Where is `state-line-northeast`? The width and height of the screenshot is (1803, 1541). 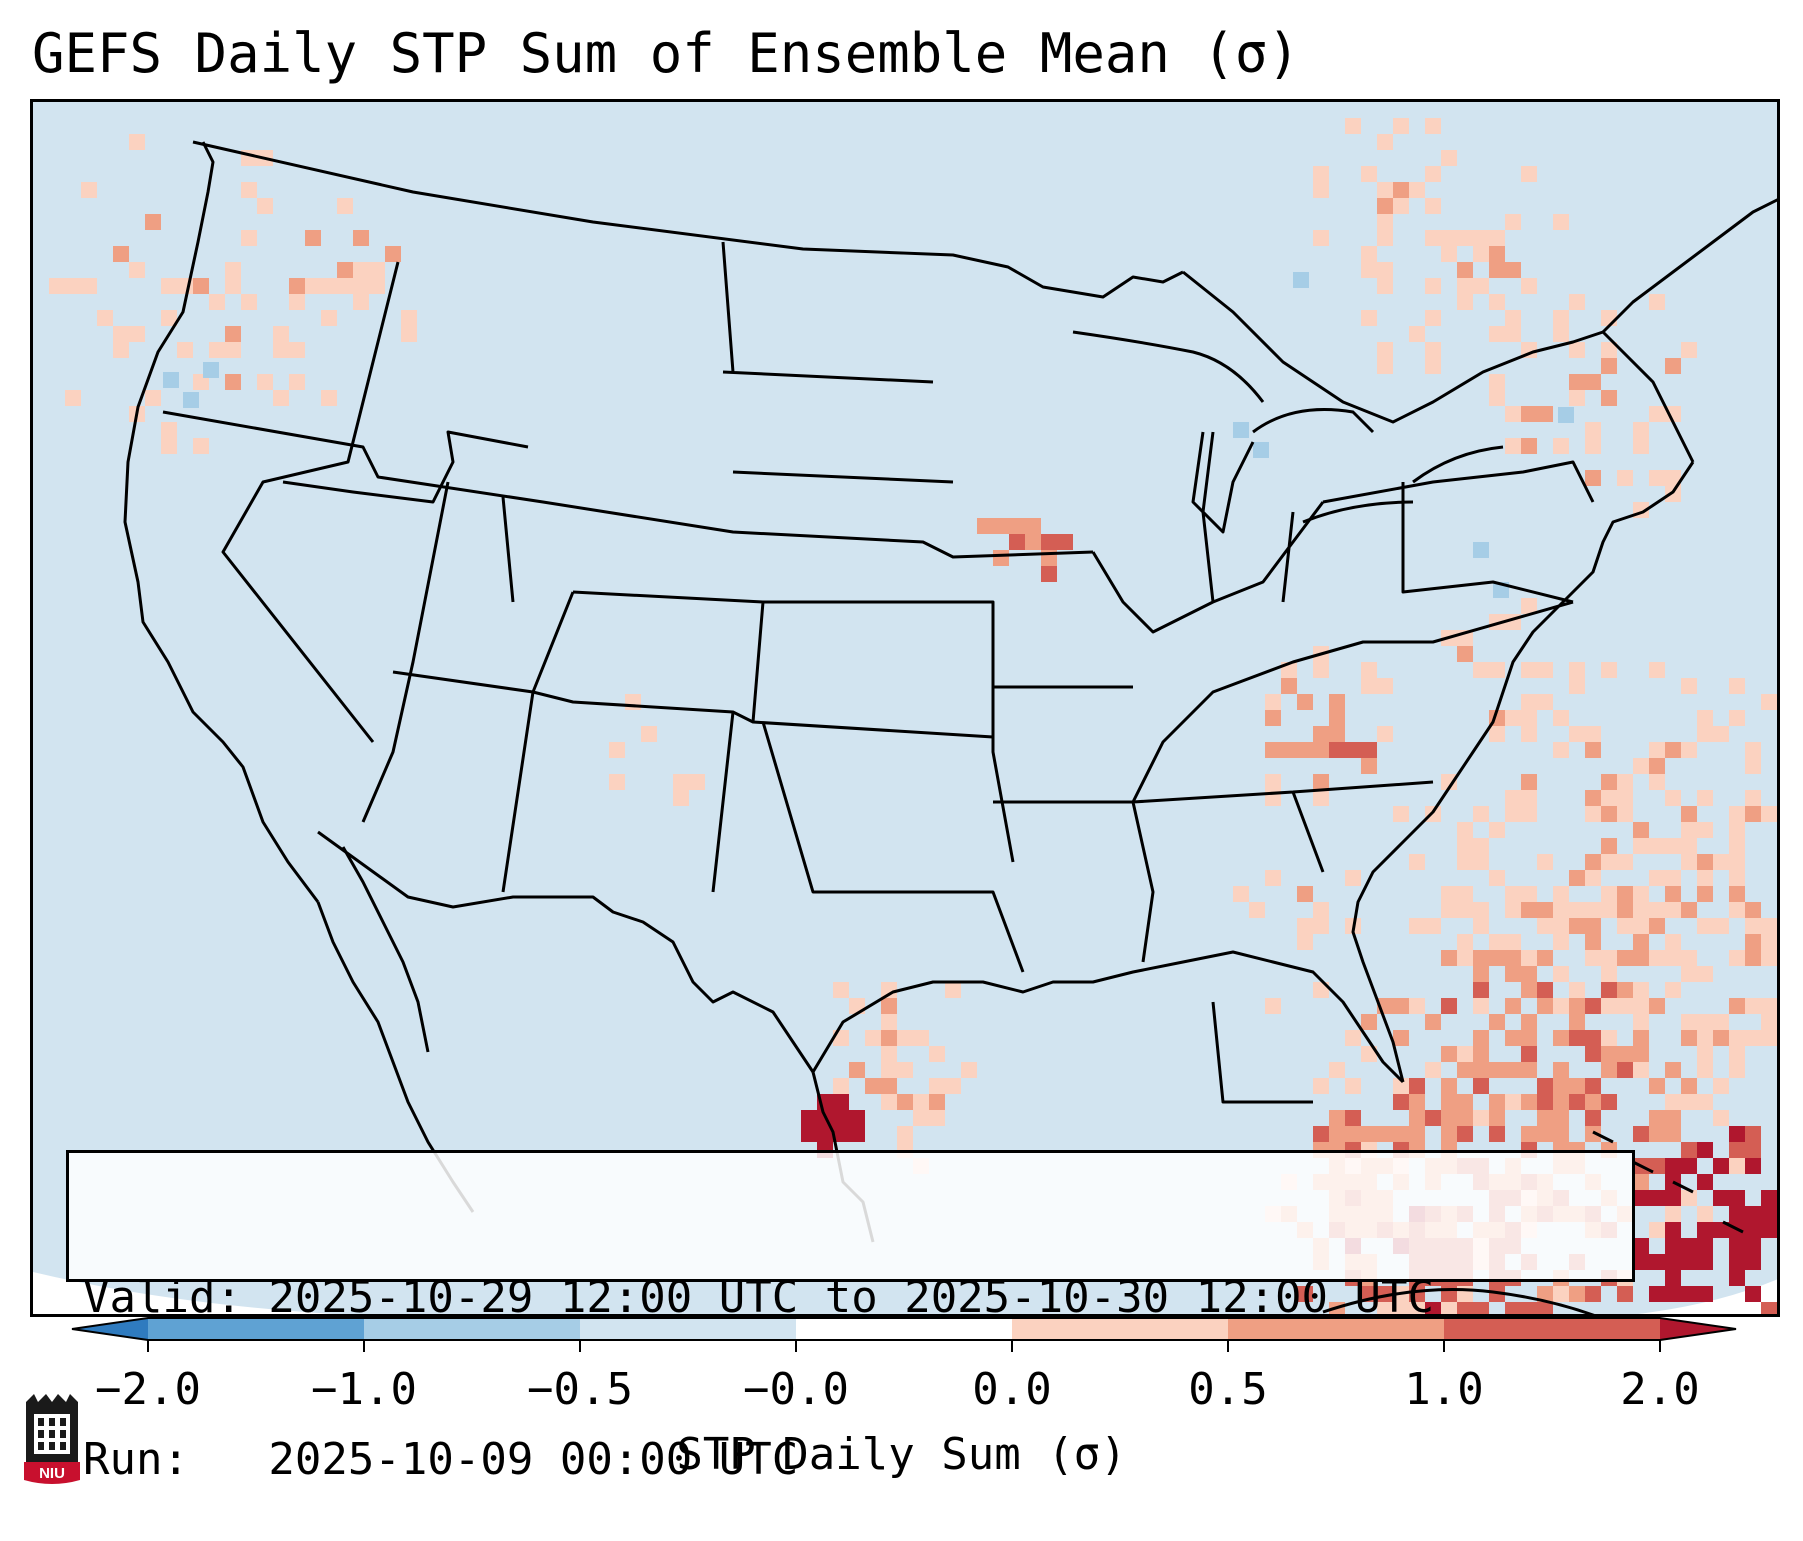 state-line-northeast is located at coordinates (1458, 532).